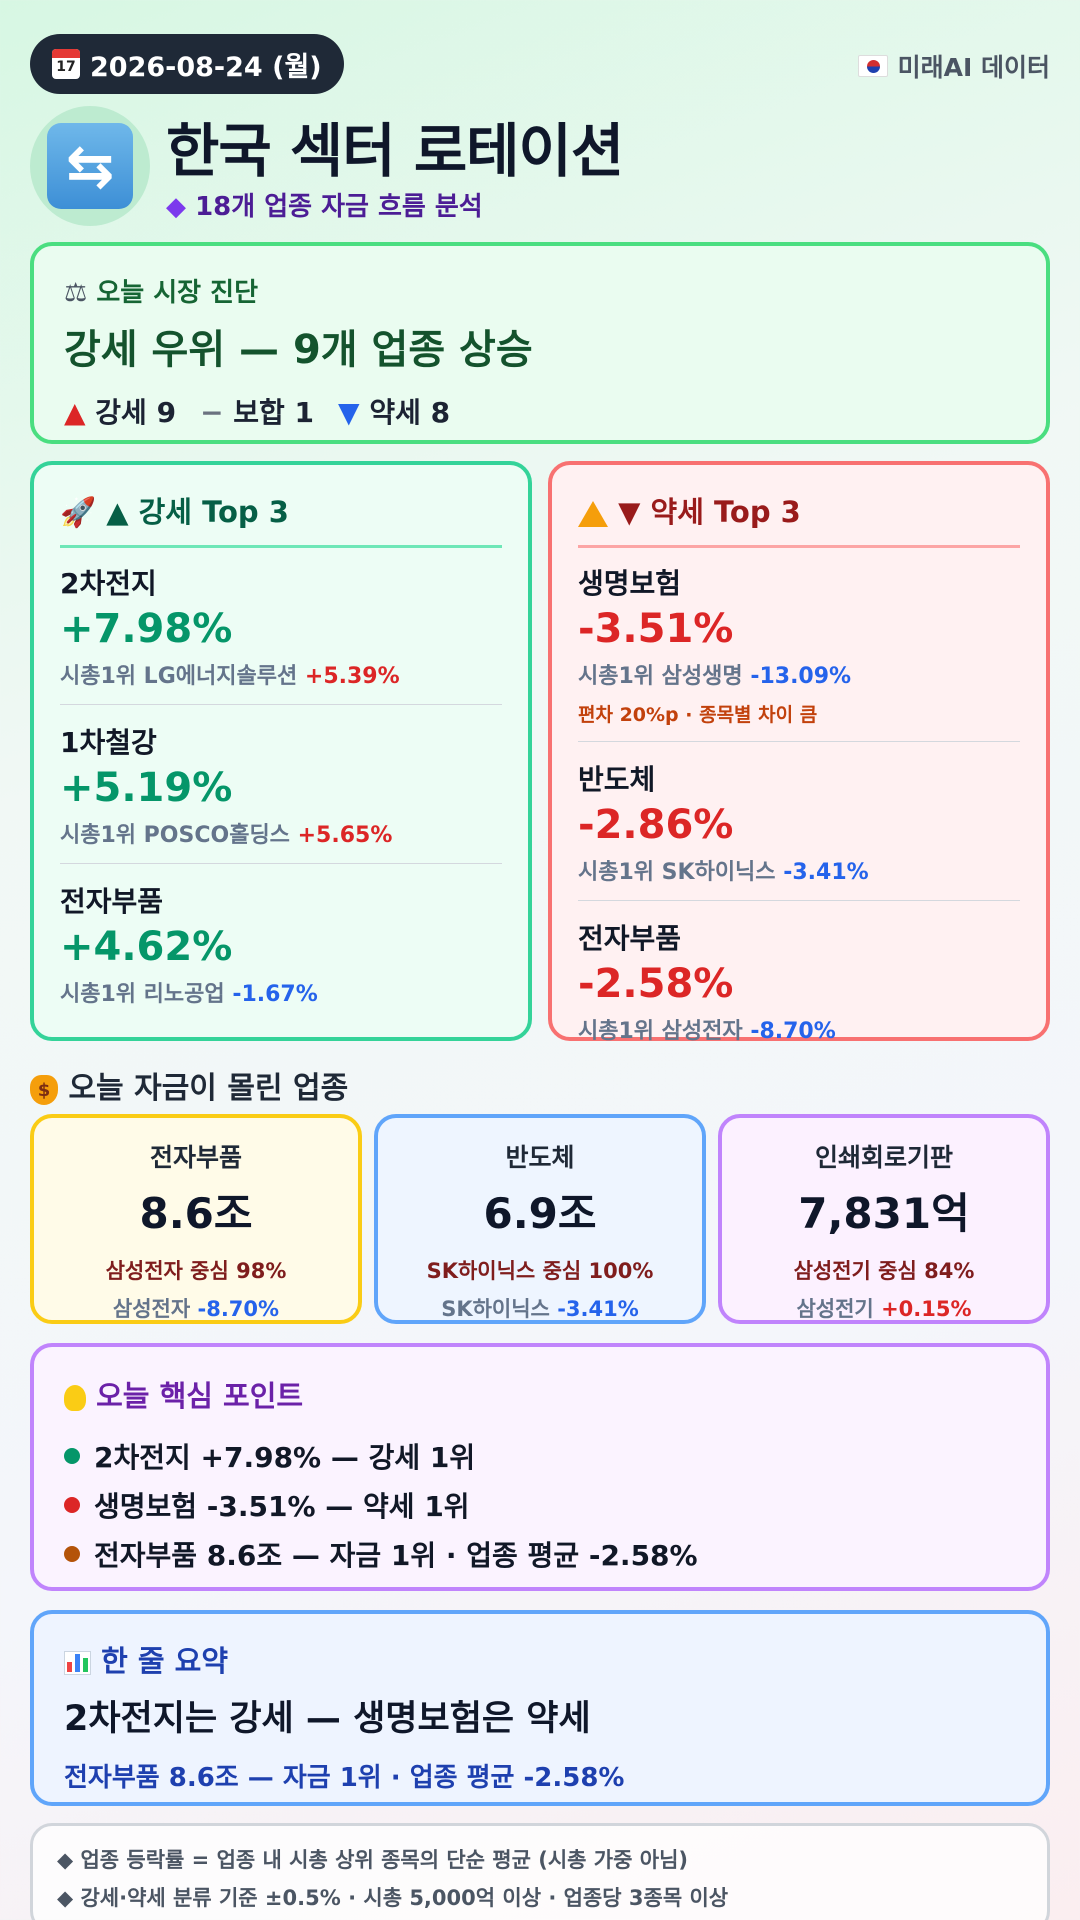 The image size is (1080, 1920). What do you see at coordinates (410, 412) in the screenshot?
I see `weak-count-text: 약세 8` at bounding box center [410, 412].